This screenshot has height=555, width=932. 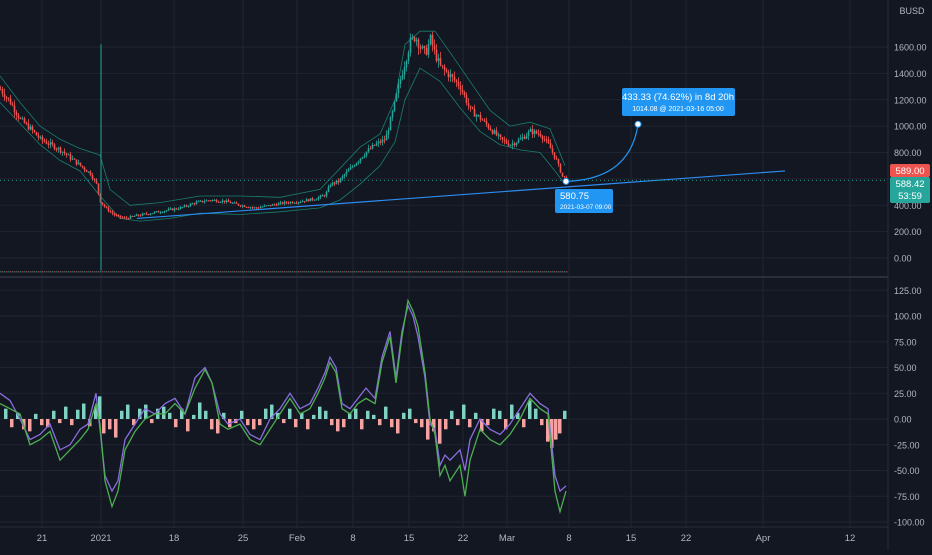 I want to click on last-price-text: 588.42, so click(x=909, y=184).